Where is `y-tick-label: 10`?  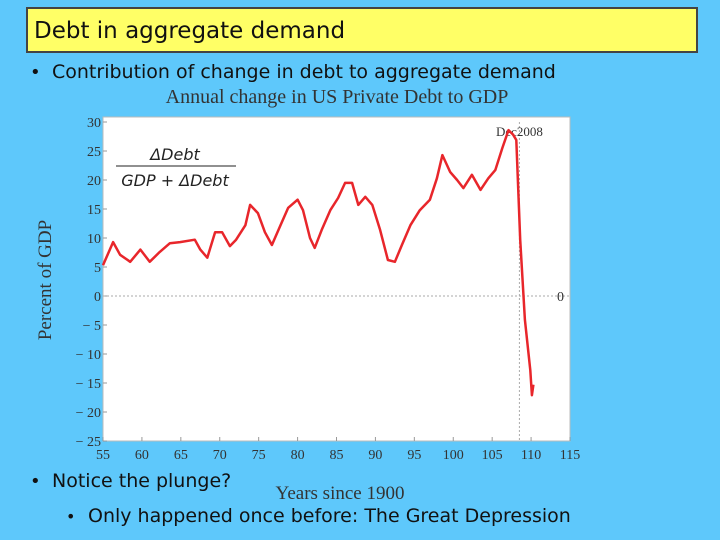 y-tick-label: 10 is located at coordinates (94, 239).